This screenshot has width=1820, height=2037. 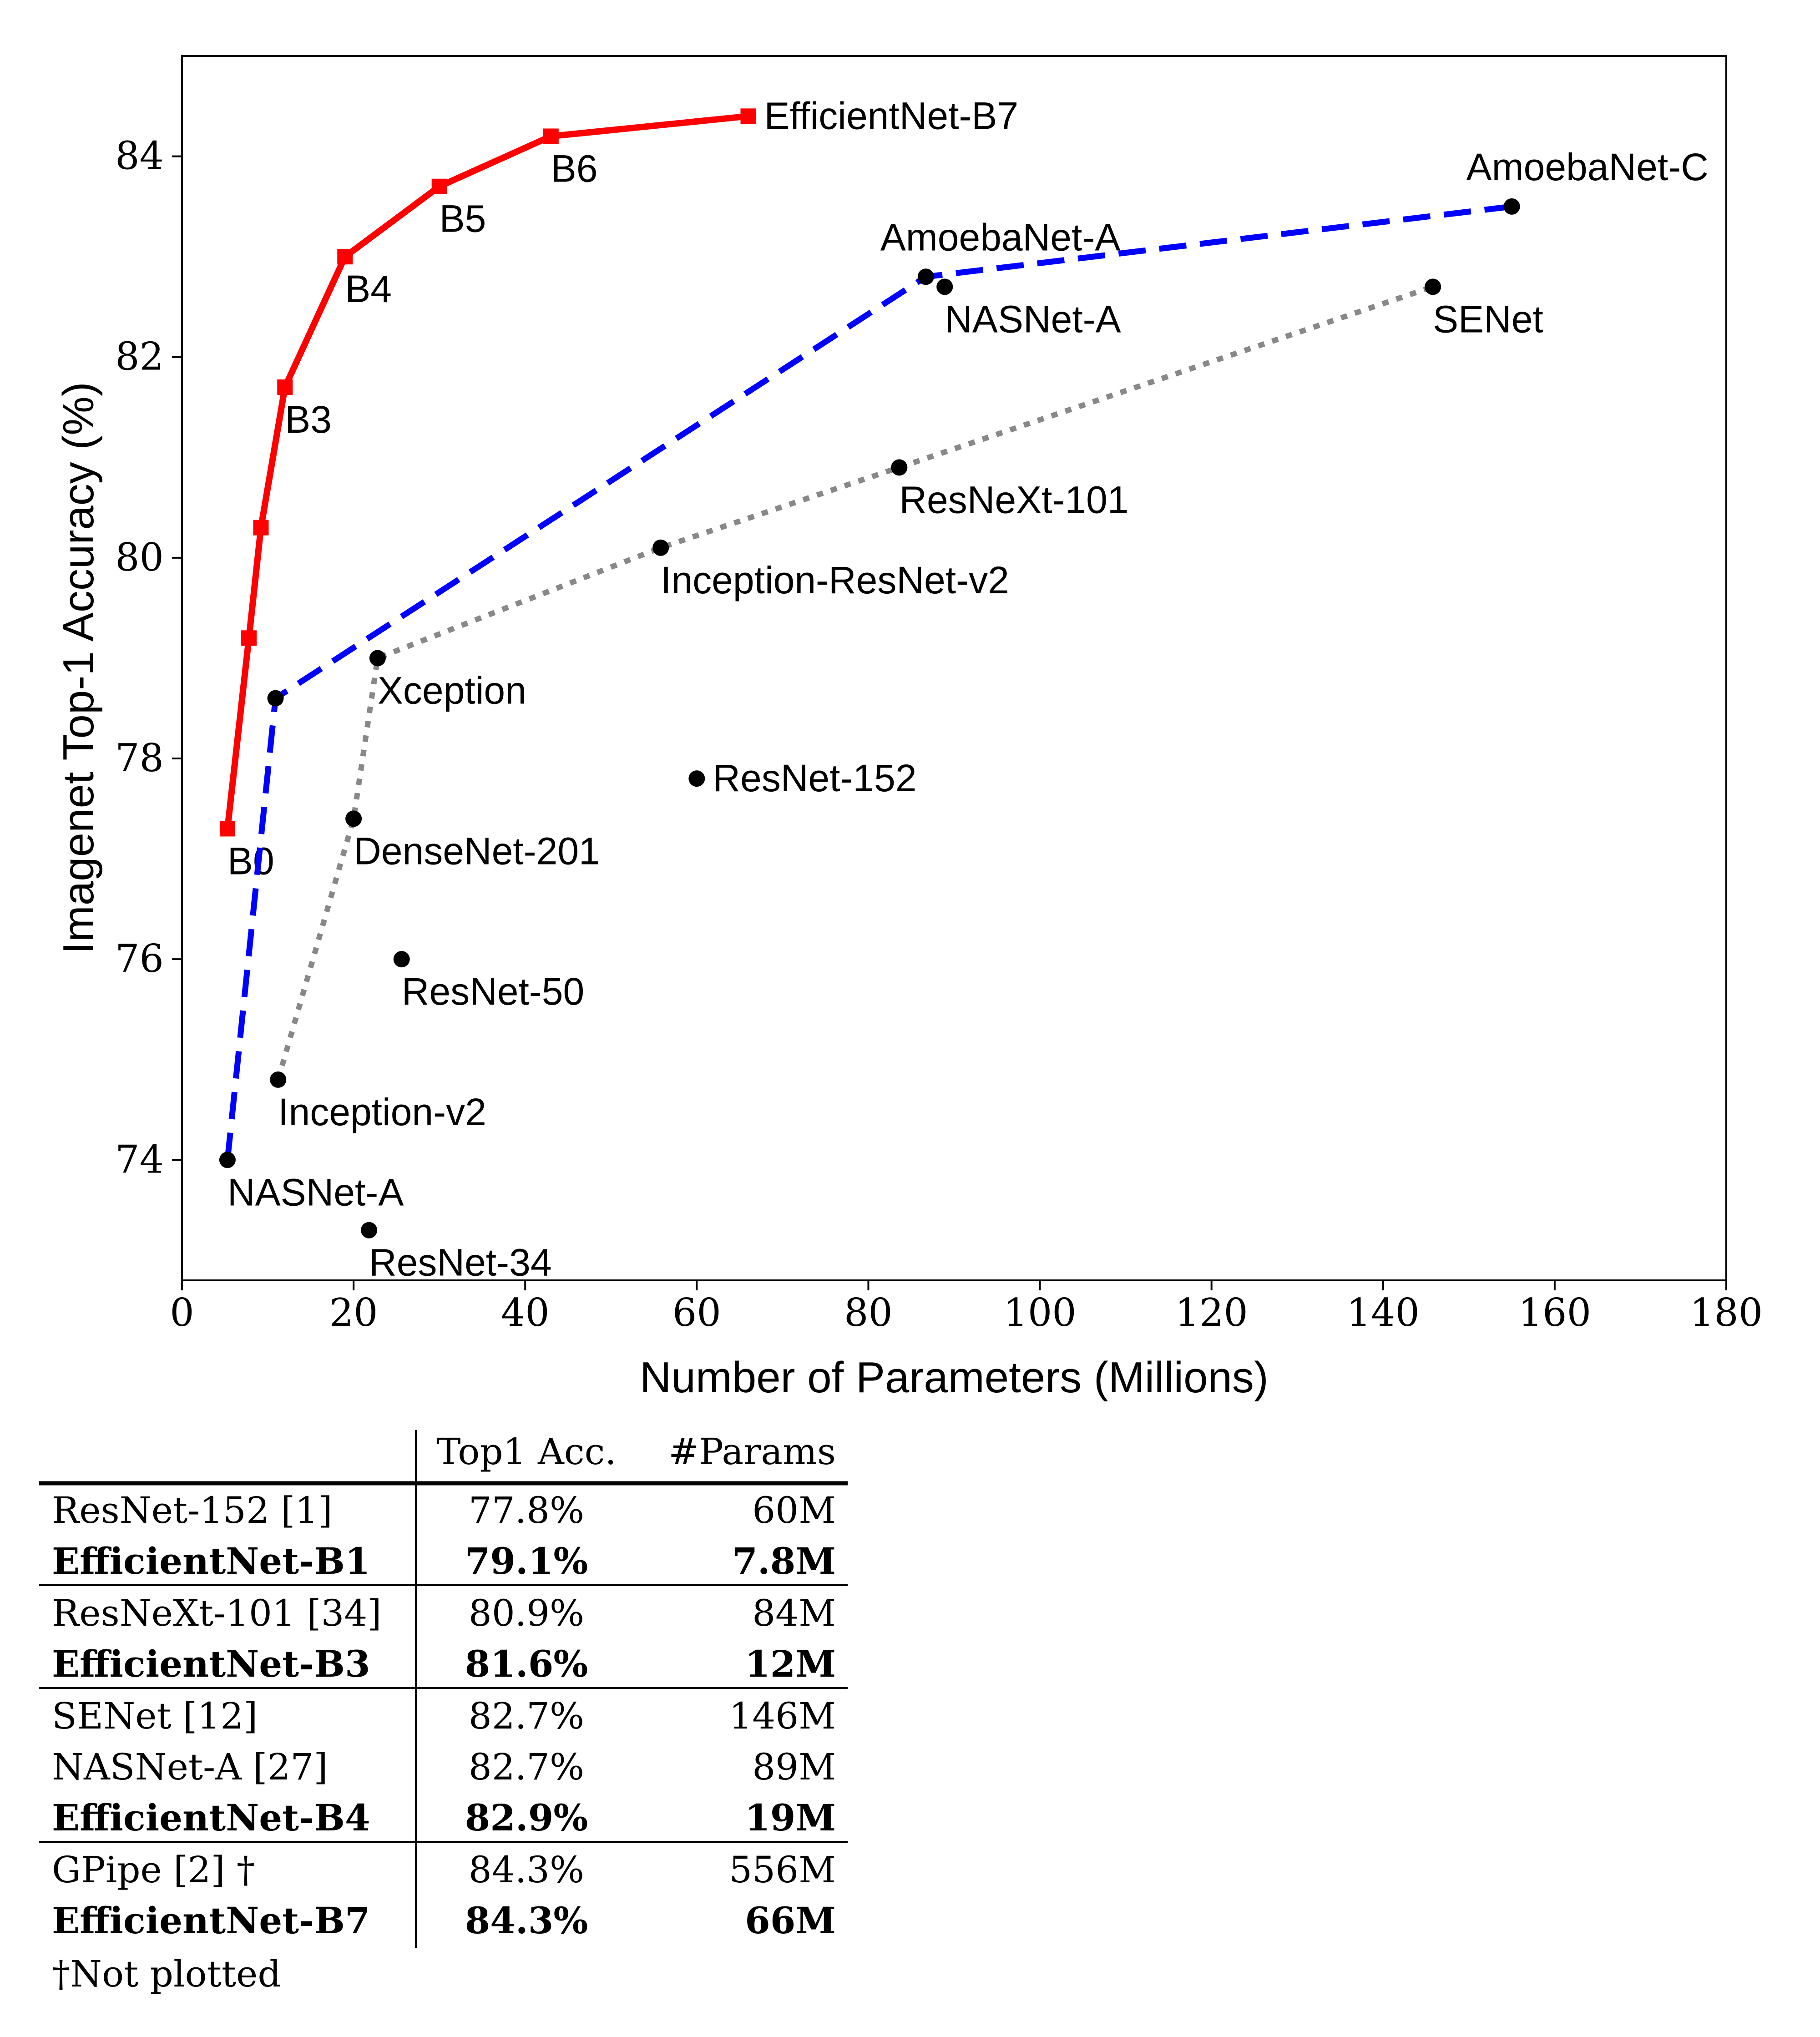 What do you see at coordinates (527, 1561) in the screenshot?
I see `acc-cell: 79.1%` at bounding box center [527, 1561].